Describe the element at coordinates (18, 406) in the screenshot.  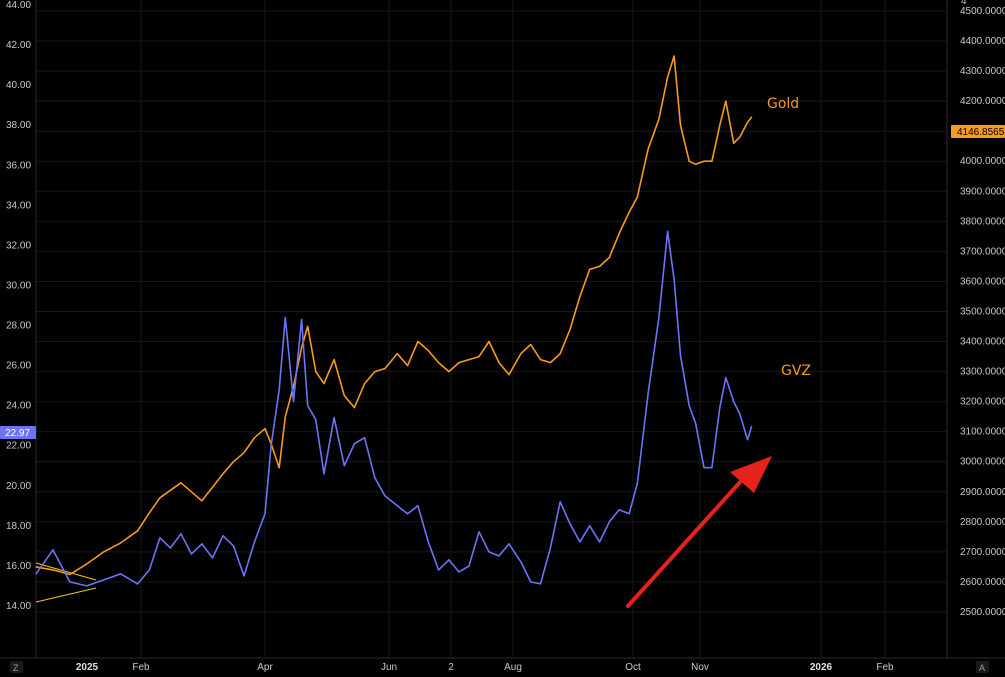
I see `left-axis-tick-label: 24.00` at that location.